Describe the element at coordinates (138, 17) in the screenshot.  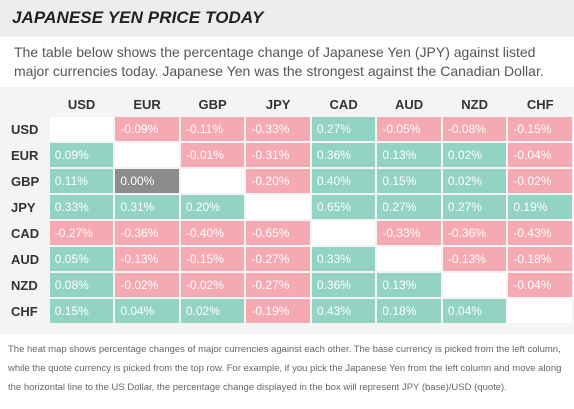
I see `widget-title: JAPANESE YEN PRICE TODAY` at that location.